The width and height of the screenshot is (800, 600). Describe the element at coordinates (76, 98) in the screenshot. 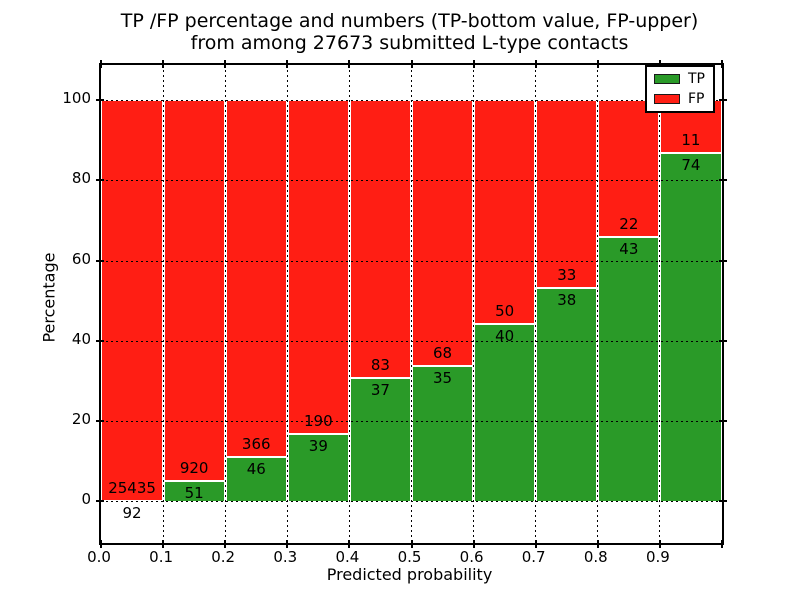

I see `y-tick-label: 100` at that location.